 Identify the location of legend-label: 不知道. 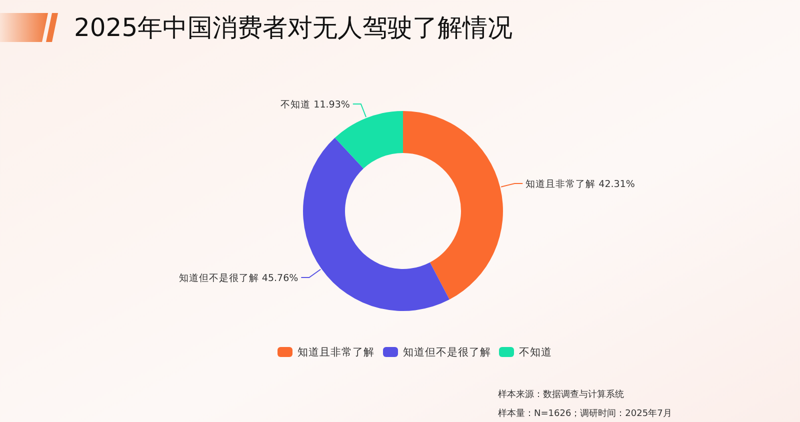
(535, 352).